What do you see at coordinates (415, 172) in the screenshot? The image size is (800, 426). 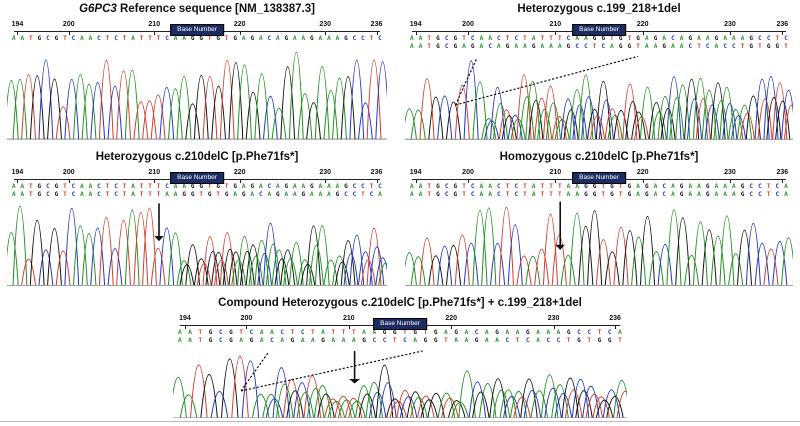 I see `tick-label: 194` at bounding box center [415, 172].